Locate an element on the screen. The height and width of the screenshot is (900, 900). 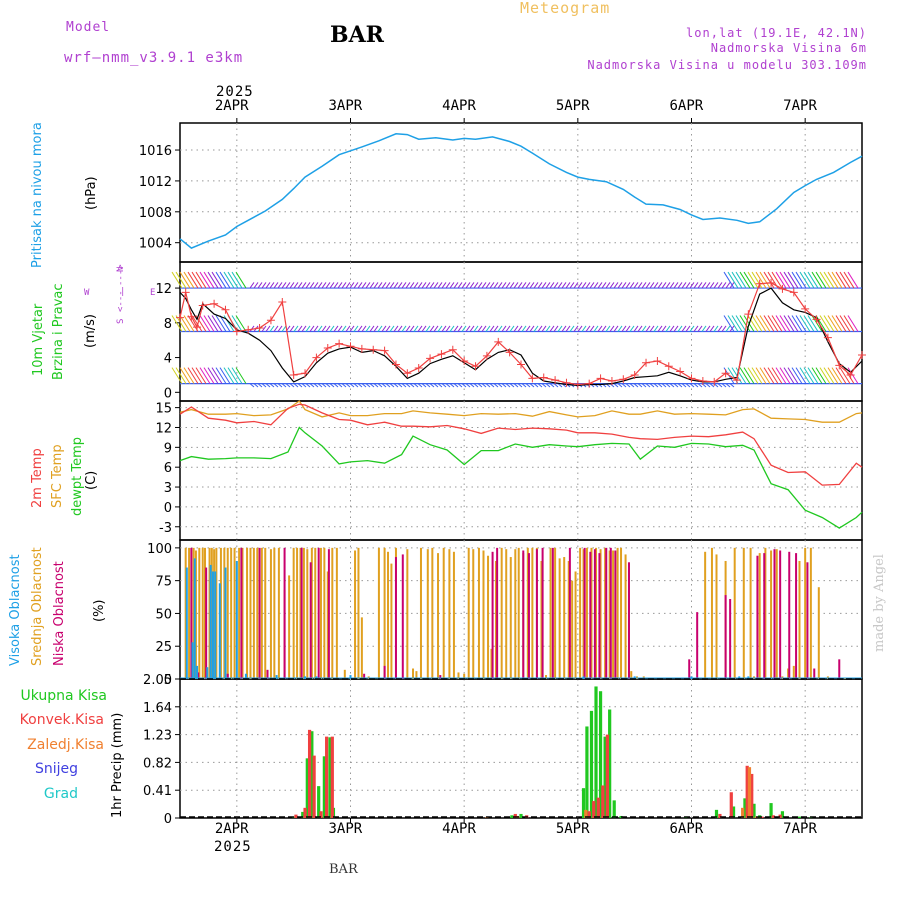
temperature-ytick-label: 3 is located at coordinates (168, 488).